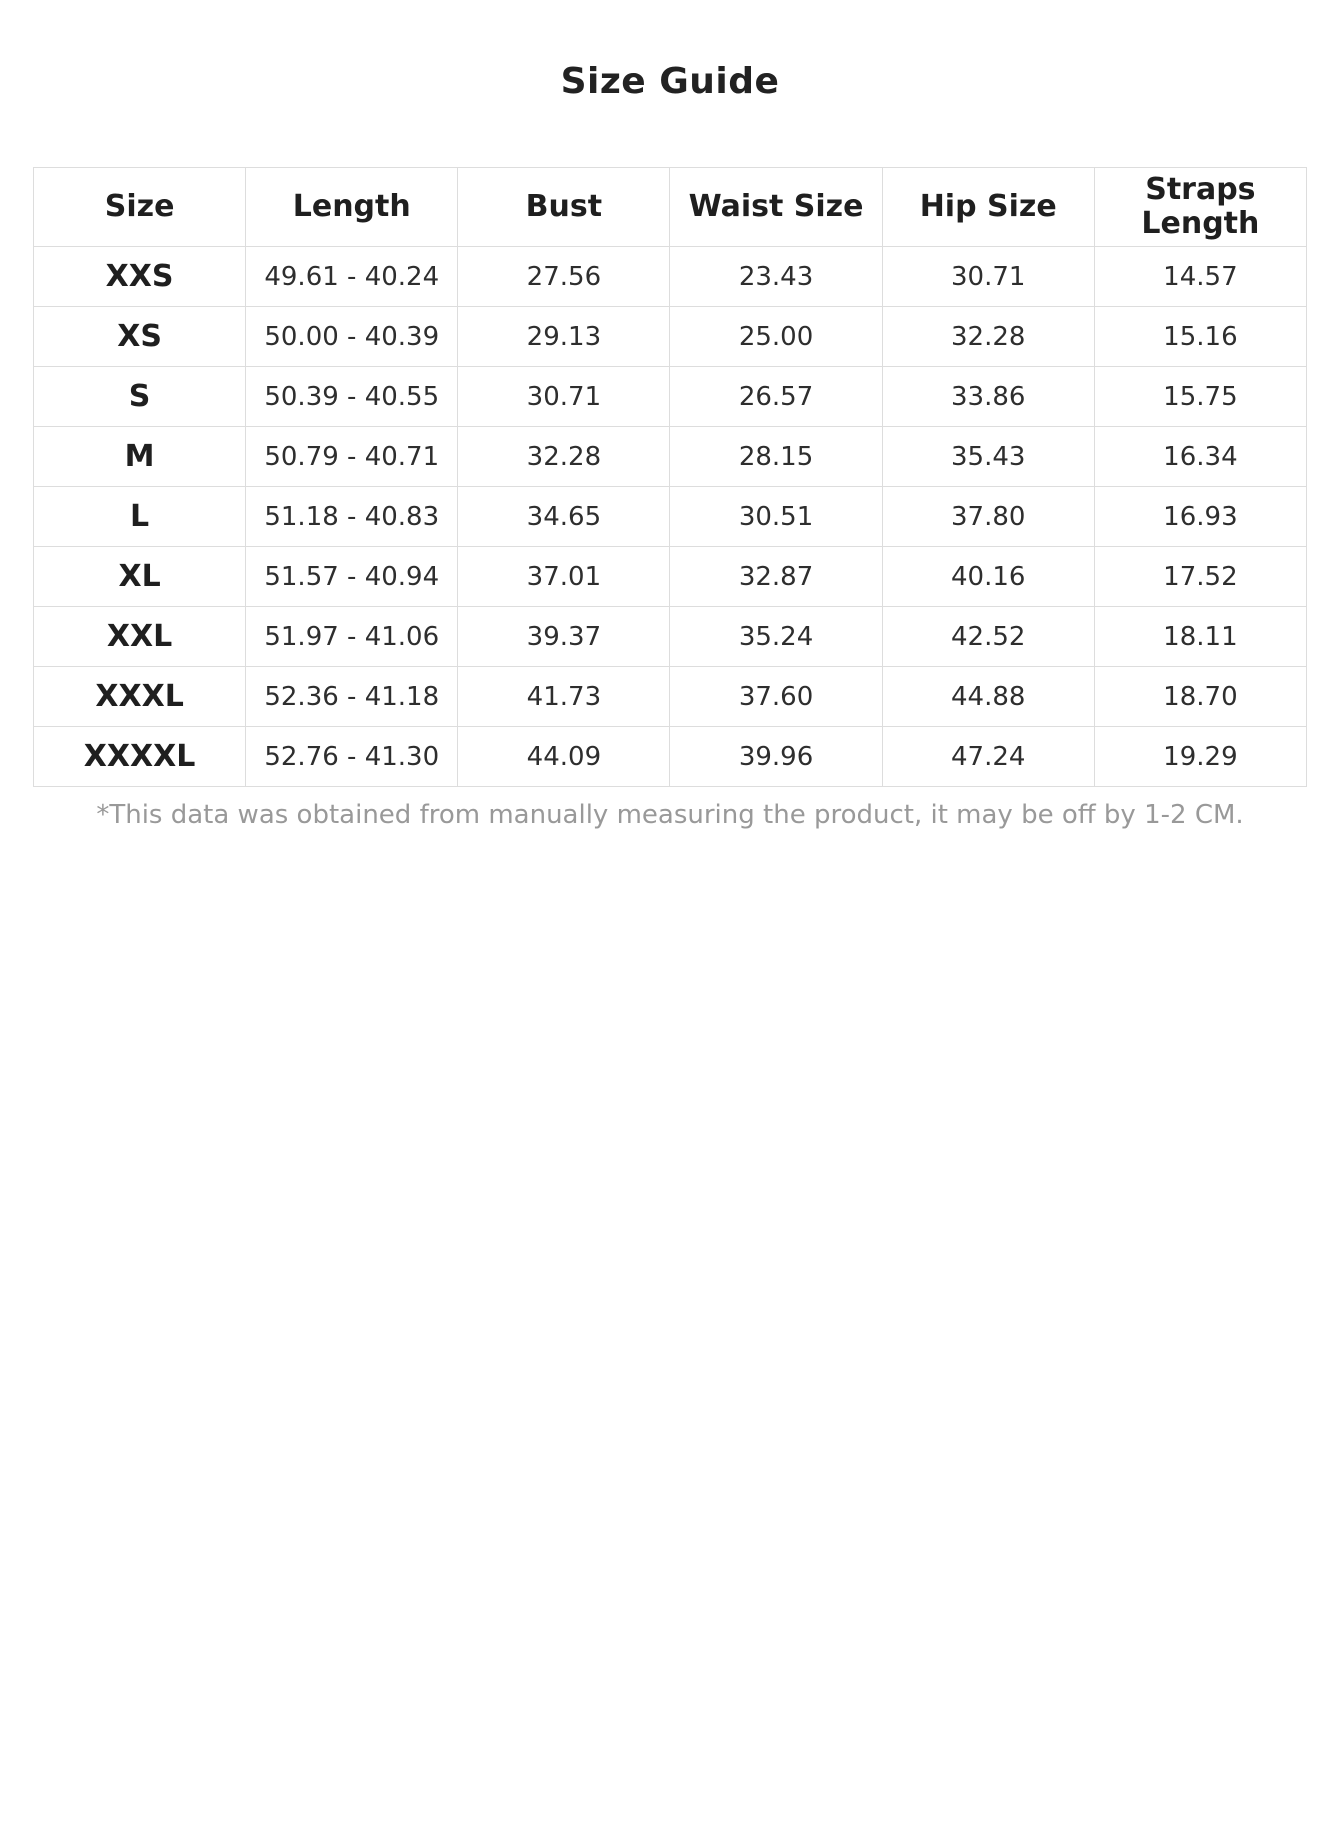  Describe the element at coordinates (564, 637) in the screenshot. I see `bust-cell: 39.37` at that location.